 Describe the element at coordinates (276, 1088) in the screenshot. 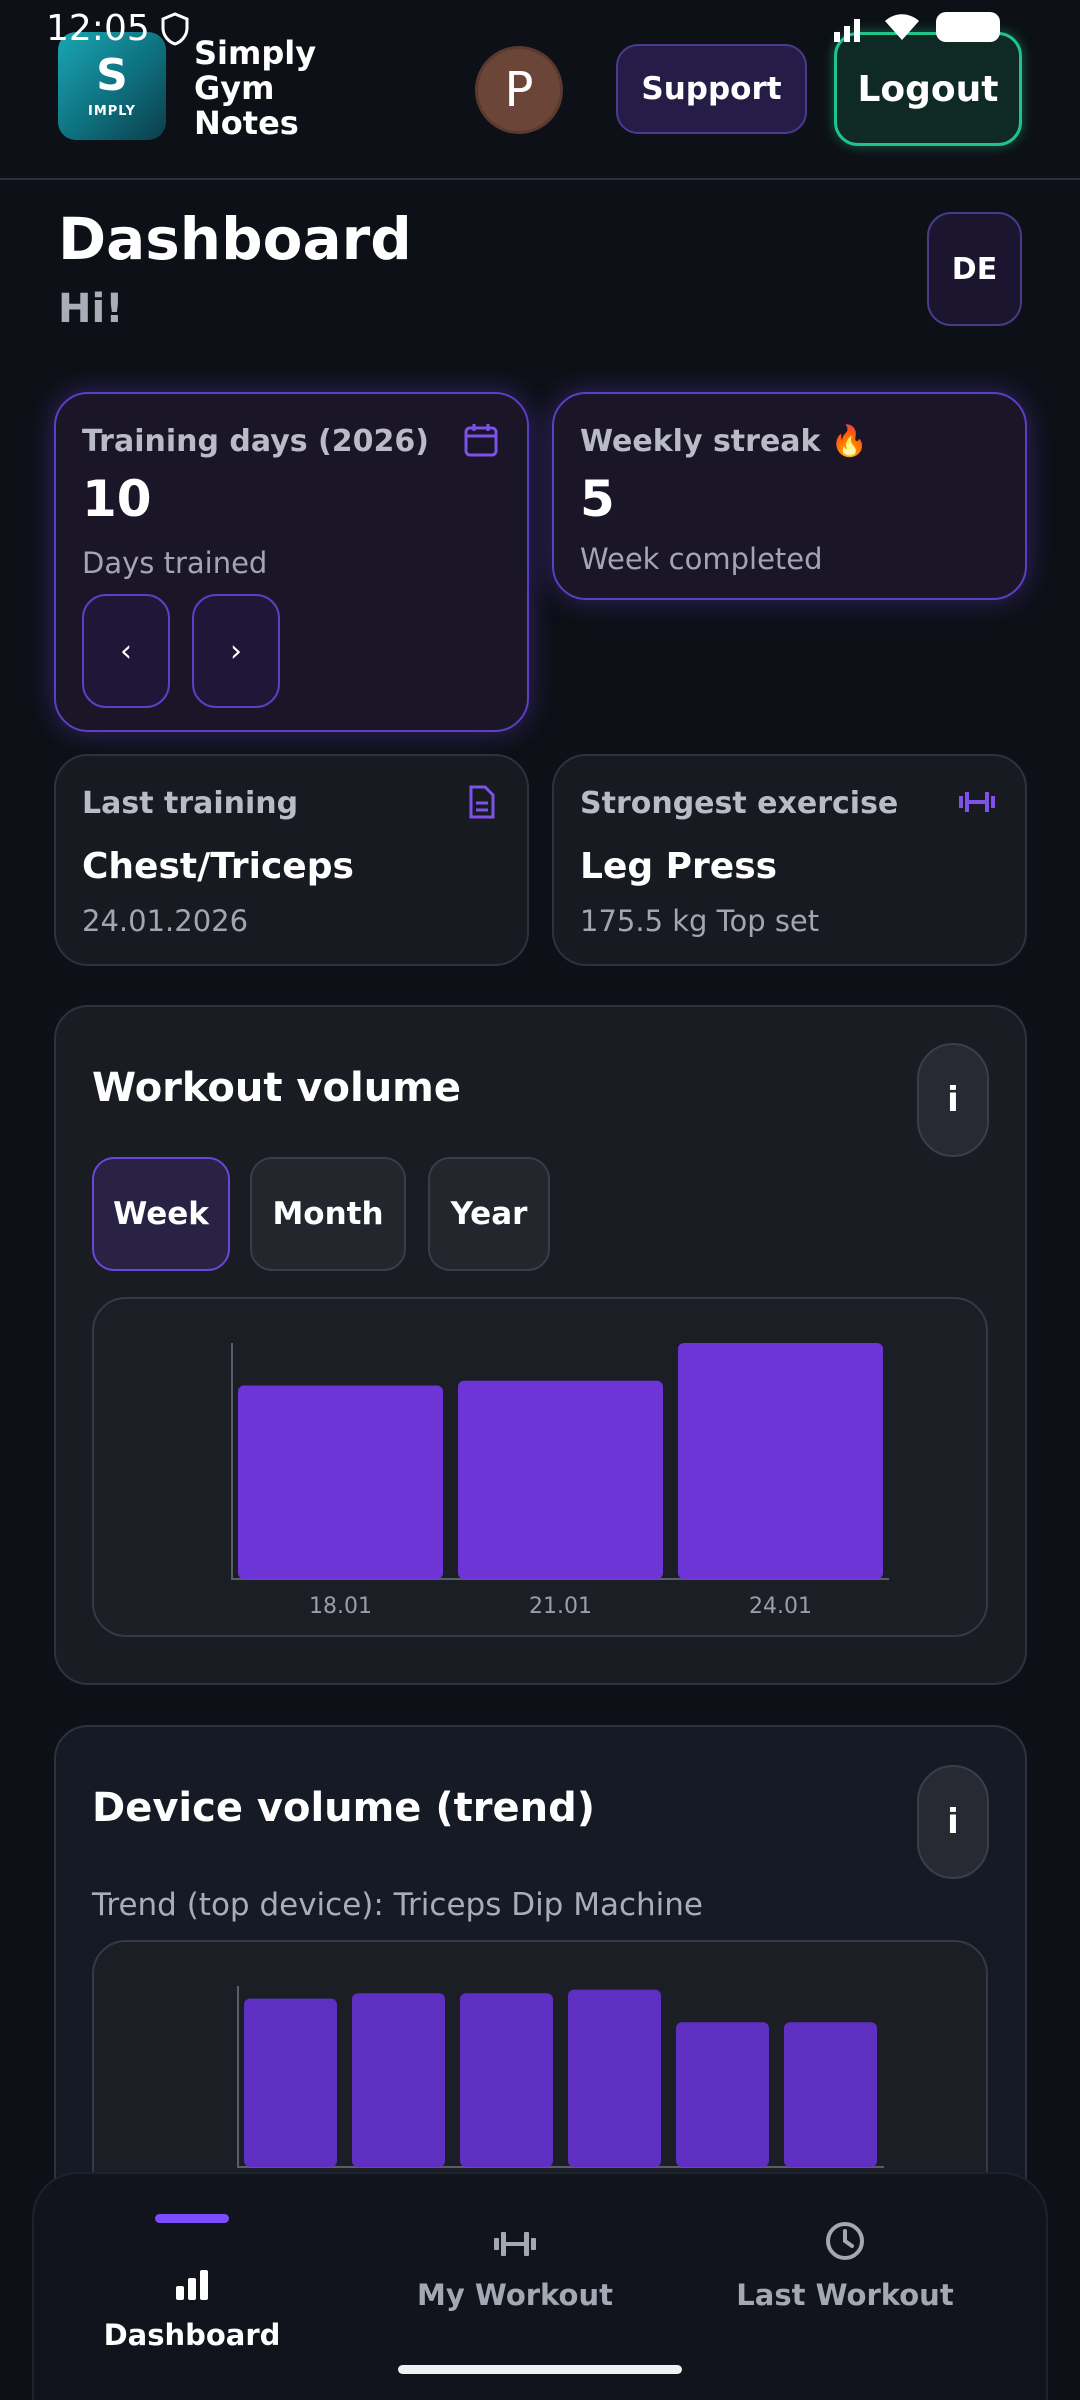

I see `workout-volume-title: Workout volume` at that location.